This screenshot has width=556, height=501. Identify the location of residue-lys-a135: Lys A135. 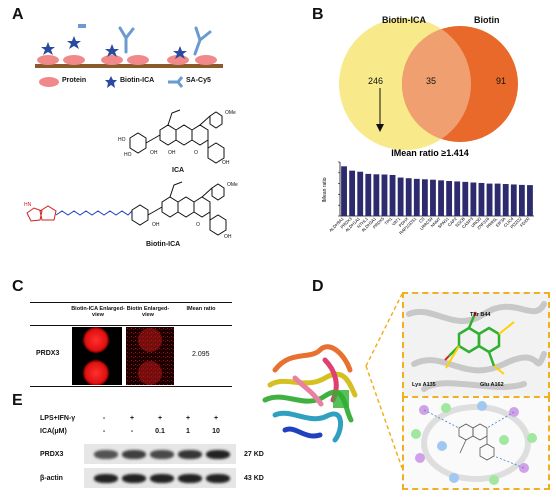
(424, 385).